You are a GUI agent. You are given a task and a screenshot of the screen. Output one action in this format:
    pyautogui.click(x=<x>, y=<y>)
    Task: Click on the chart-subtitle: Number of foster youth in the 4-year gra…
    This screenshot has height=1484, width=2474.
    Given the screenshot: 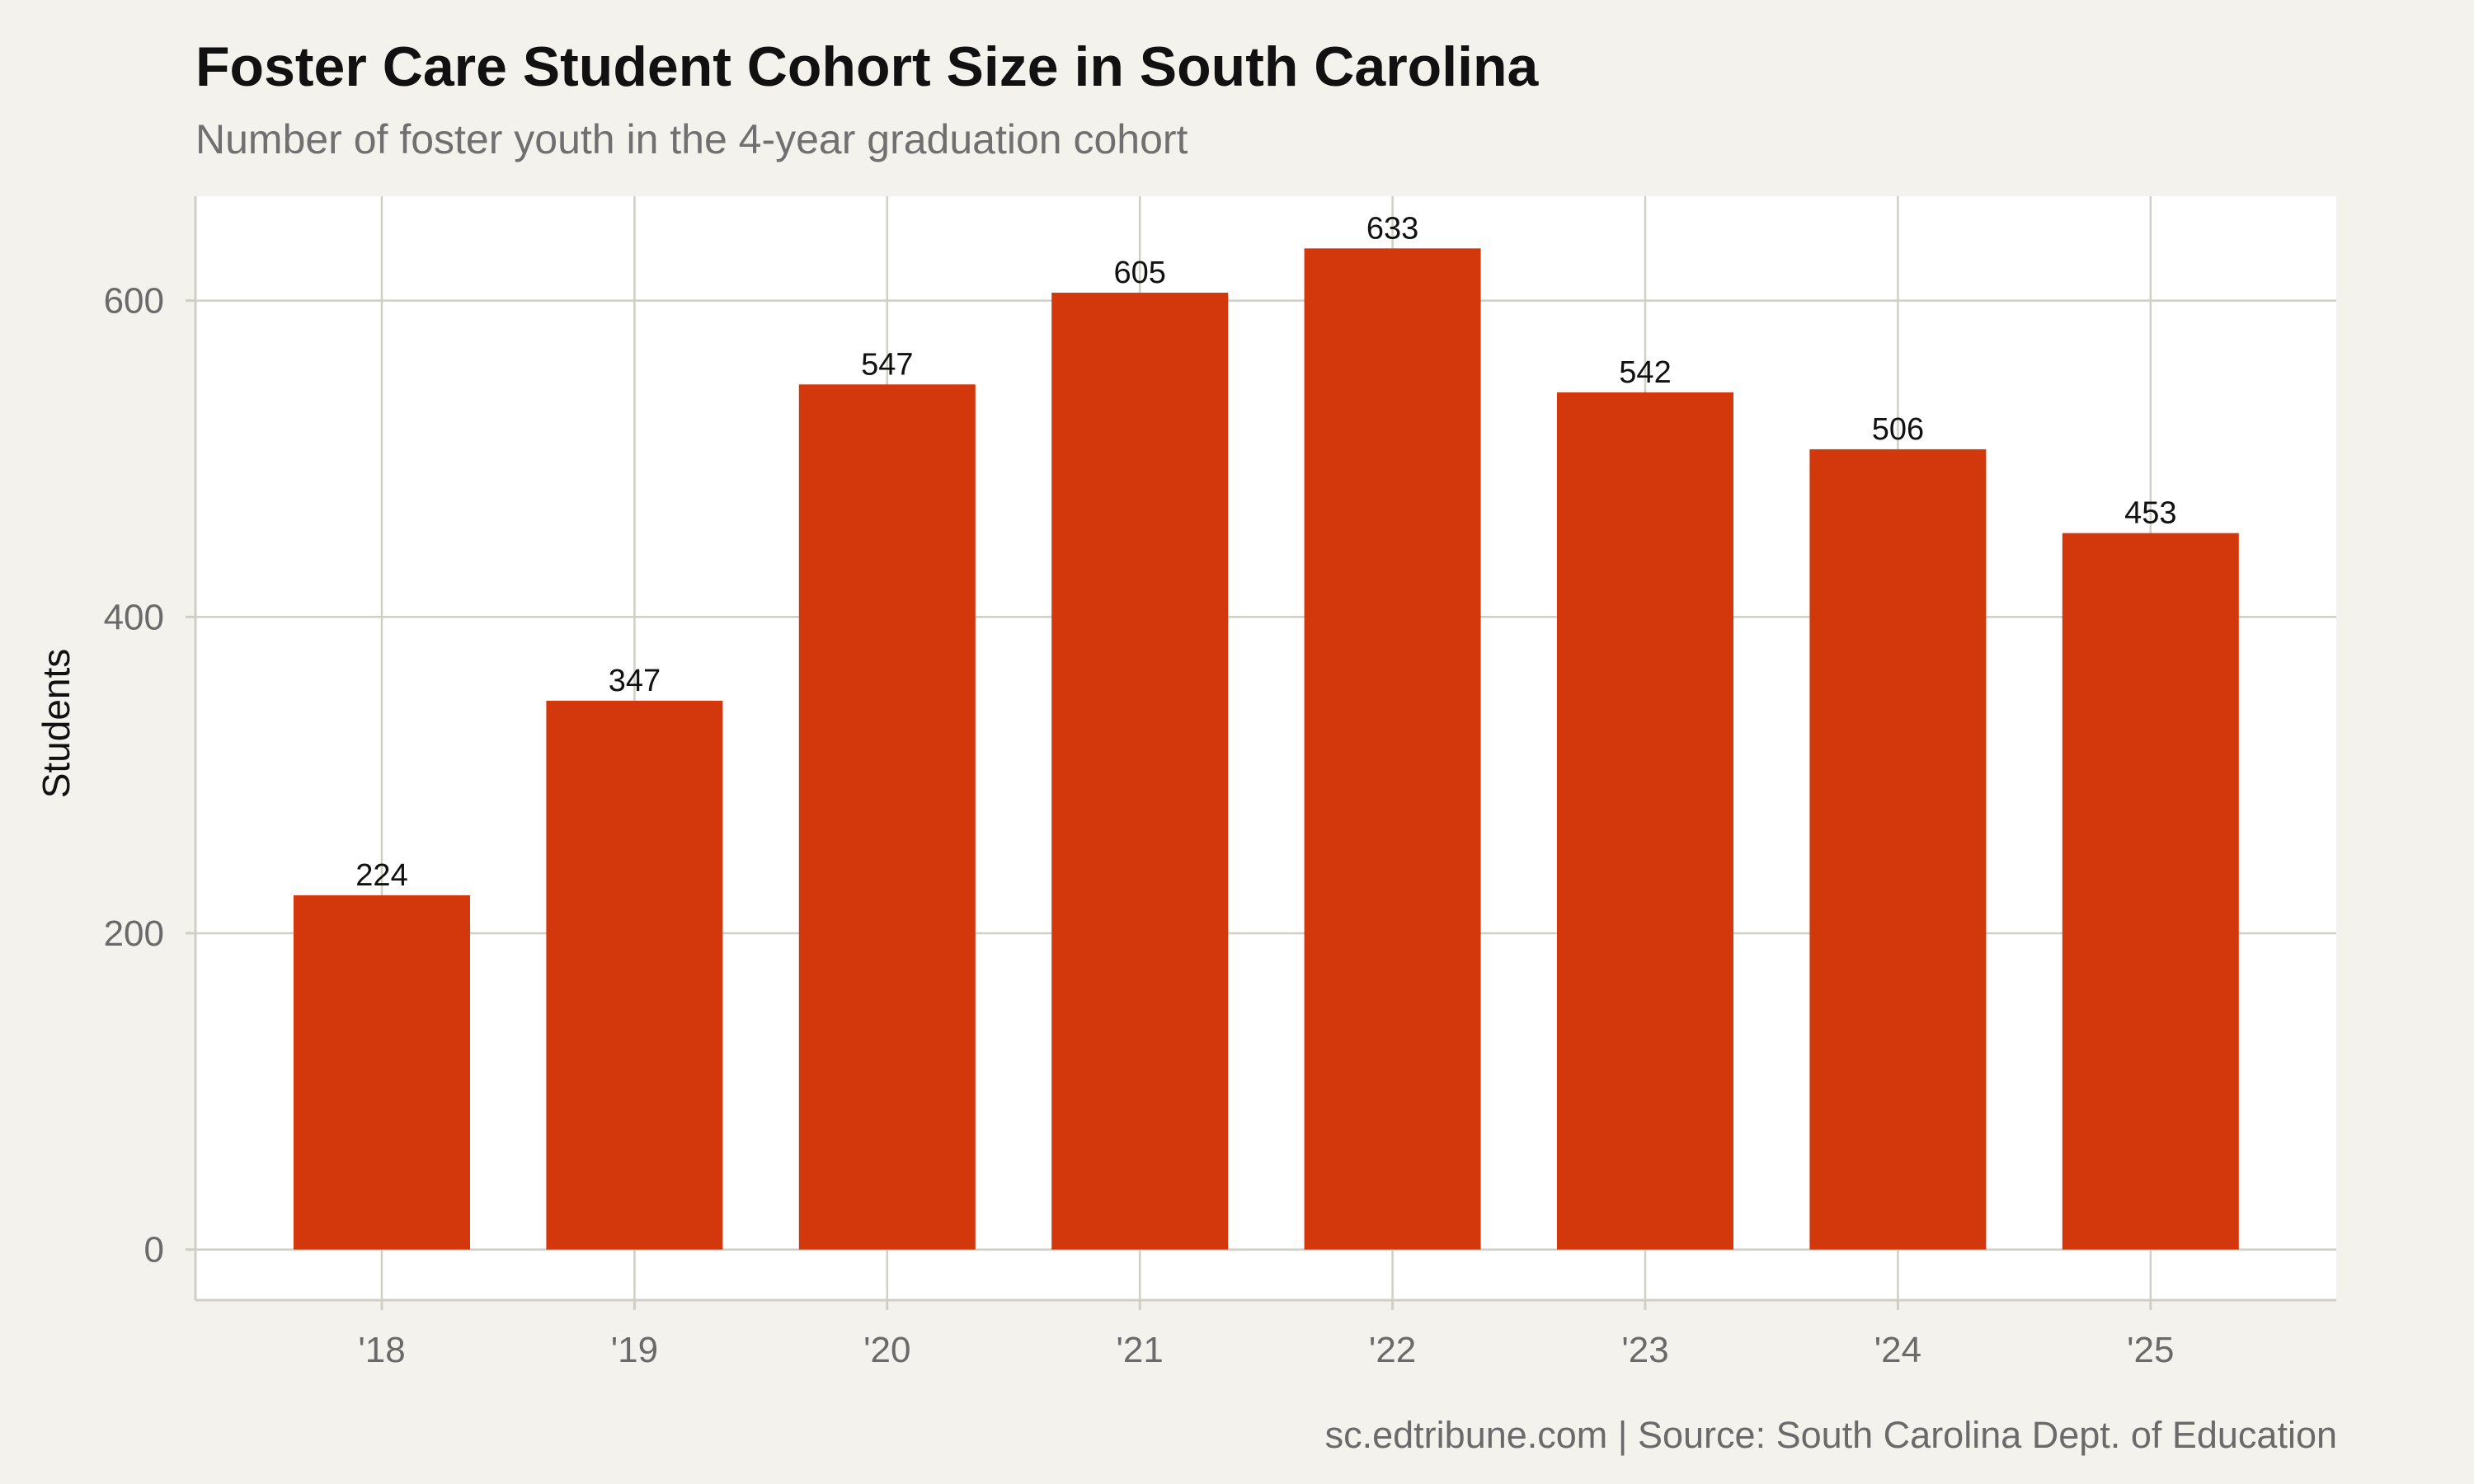 What is the action you would take?
    pyautogui.click(x=691, y=139)
    